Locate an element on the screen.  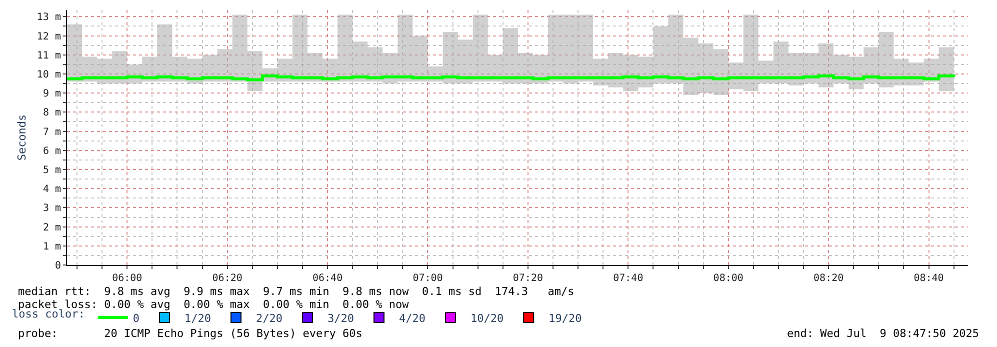
y-tick-label: 9 m is located at coordinates (51, 94).